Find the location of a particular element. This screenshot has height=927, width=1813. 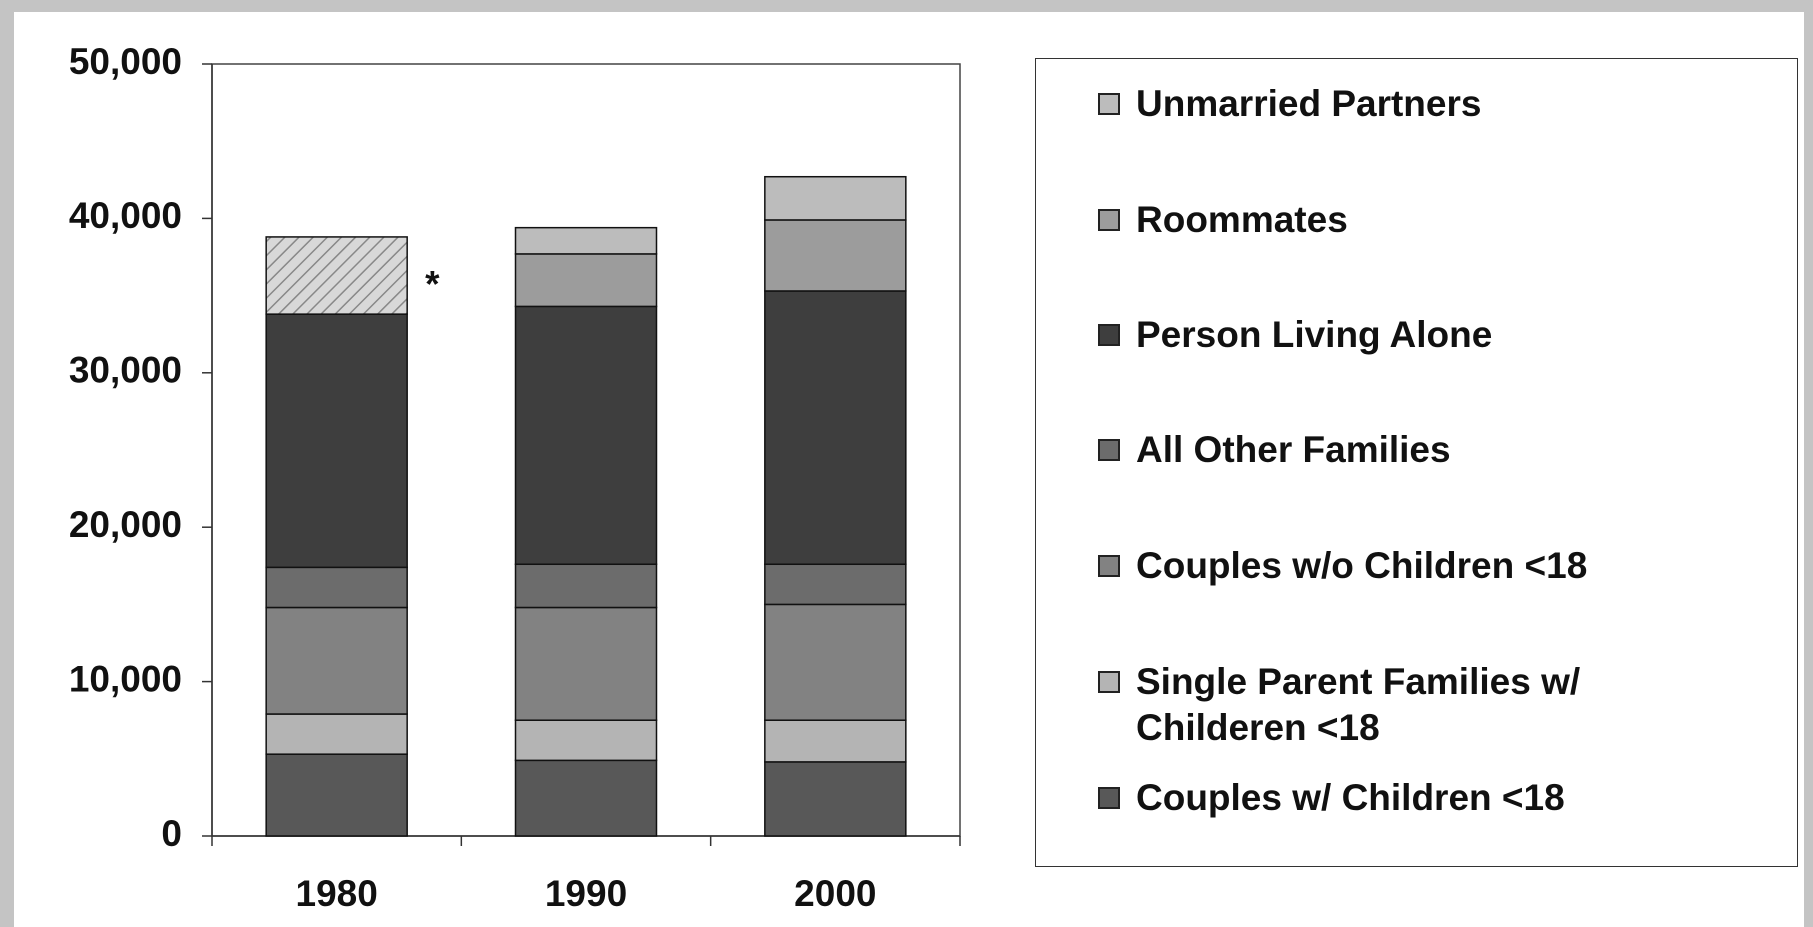

legend-entry: All Other Families is located at coordinates (1397, 450).